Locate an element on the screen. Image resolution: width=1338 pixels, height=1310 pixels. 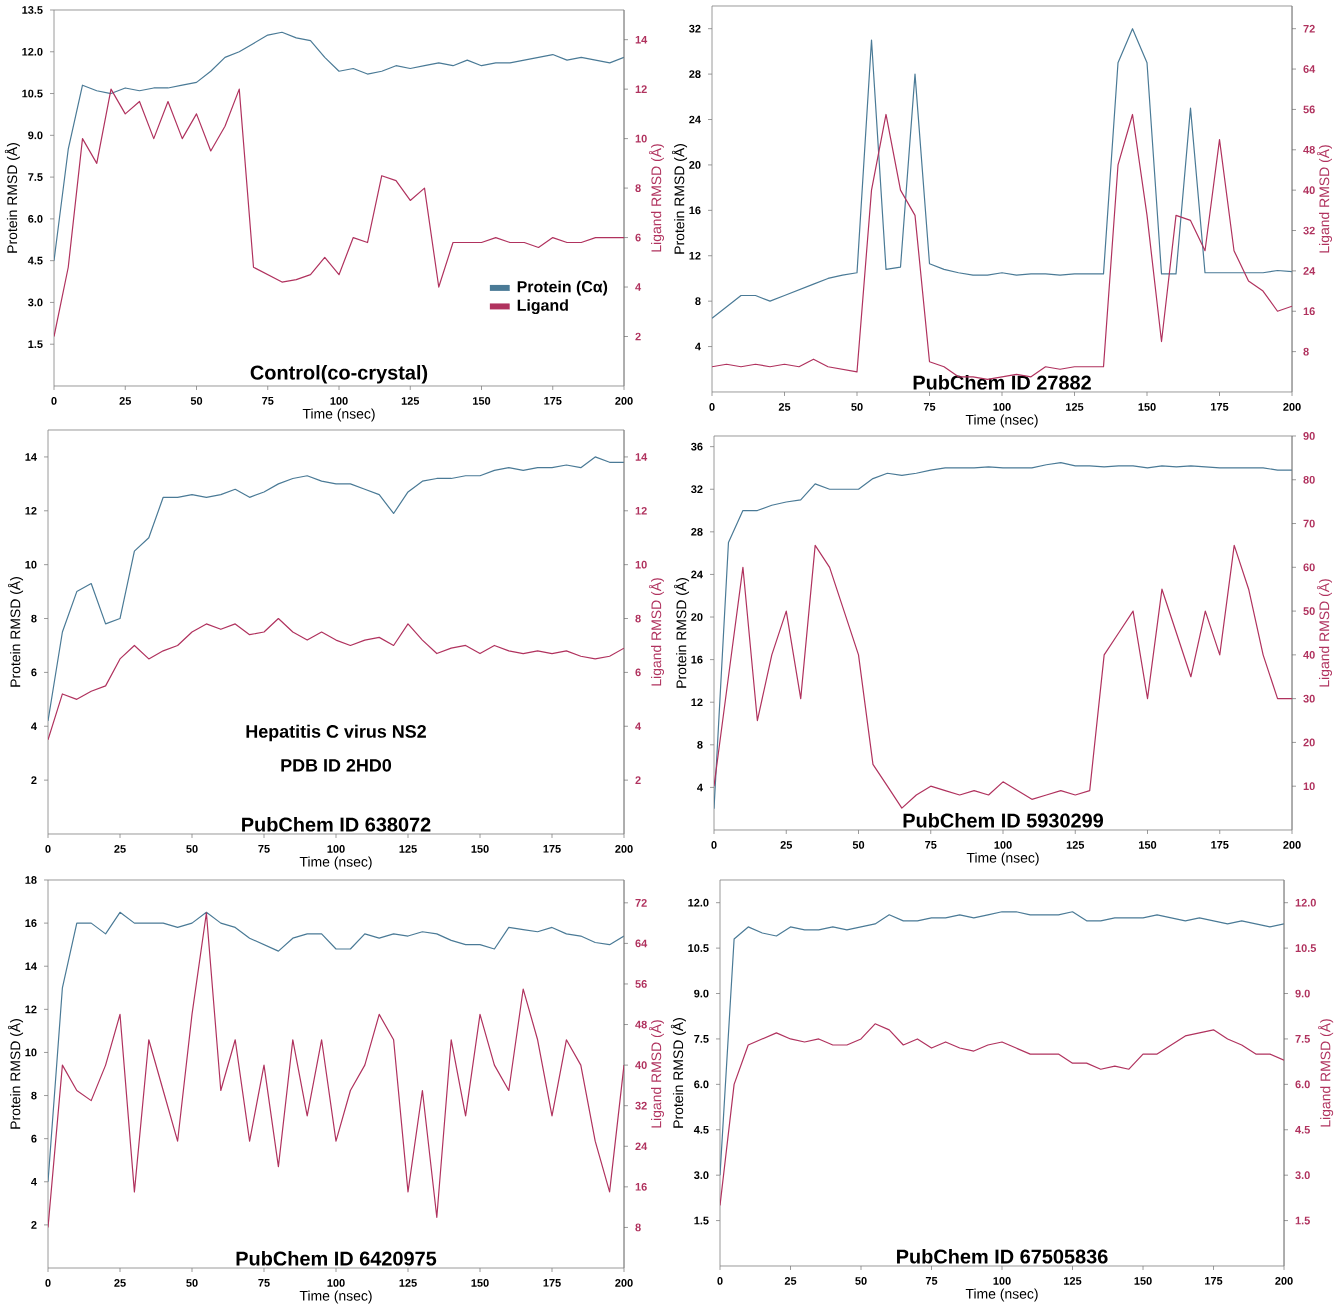
text: PubChem ID 27882 is located at coordinates (1002, 382).